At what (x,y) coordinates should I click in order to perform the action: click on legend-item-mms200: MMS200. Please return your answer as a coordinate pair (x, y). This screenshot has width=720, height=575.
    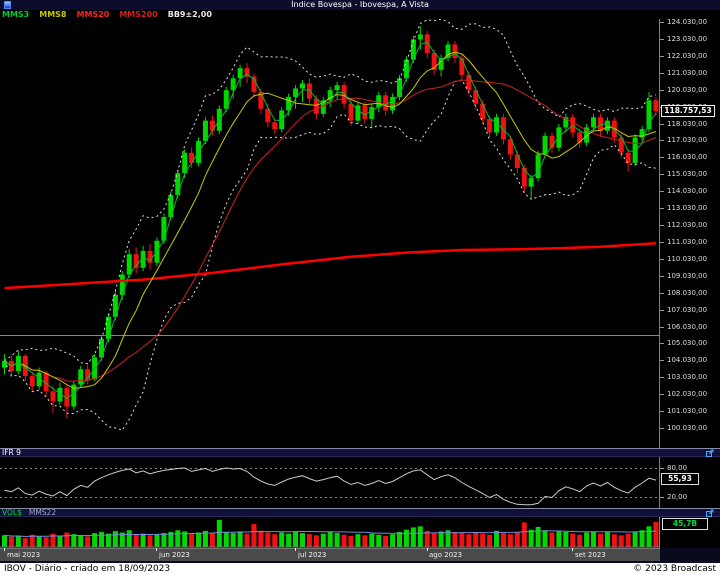
    Looking at the image, I should click on (138, 14).